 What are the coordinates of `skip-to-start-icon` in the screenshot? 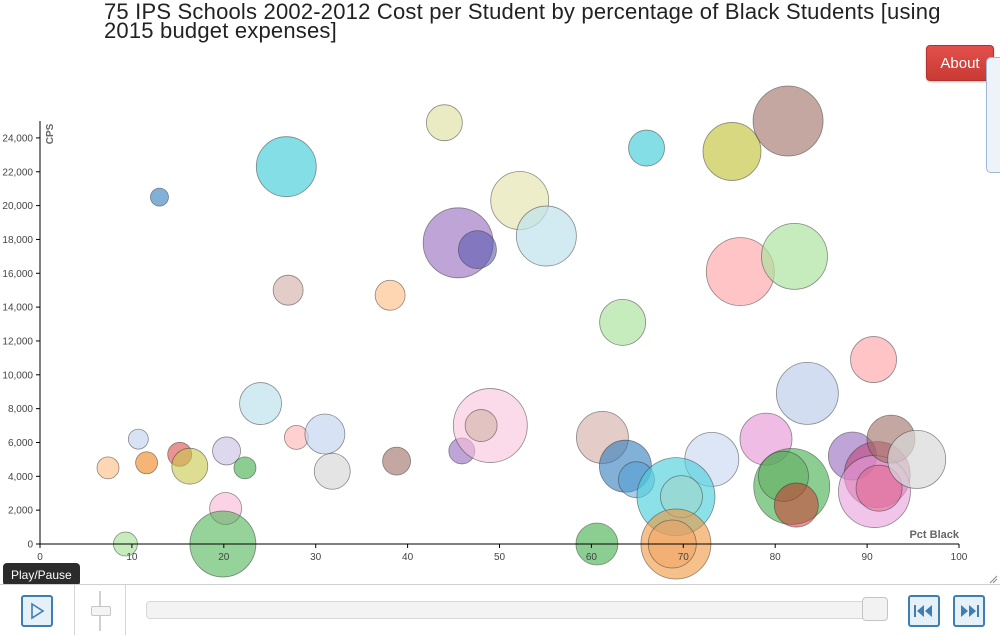 It's located at (923, 611).